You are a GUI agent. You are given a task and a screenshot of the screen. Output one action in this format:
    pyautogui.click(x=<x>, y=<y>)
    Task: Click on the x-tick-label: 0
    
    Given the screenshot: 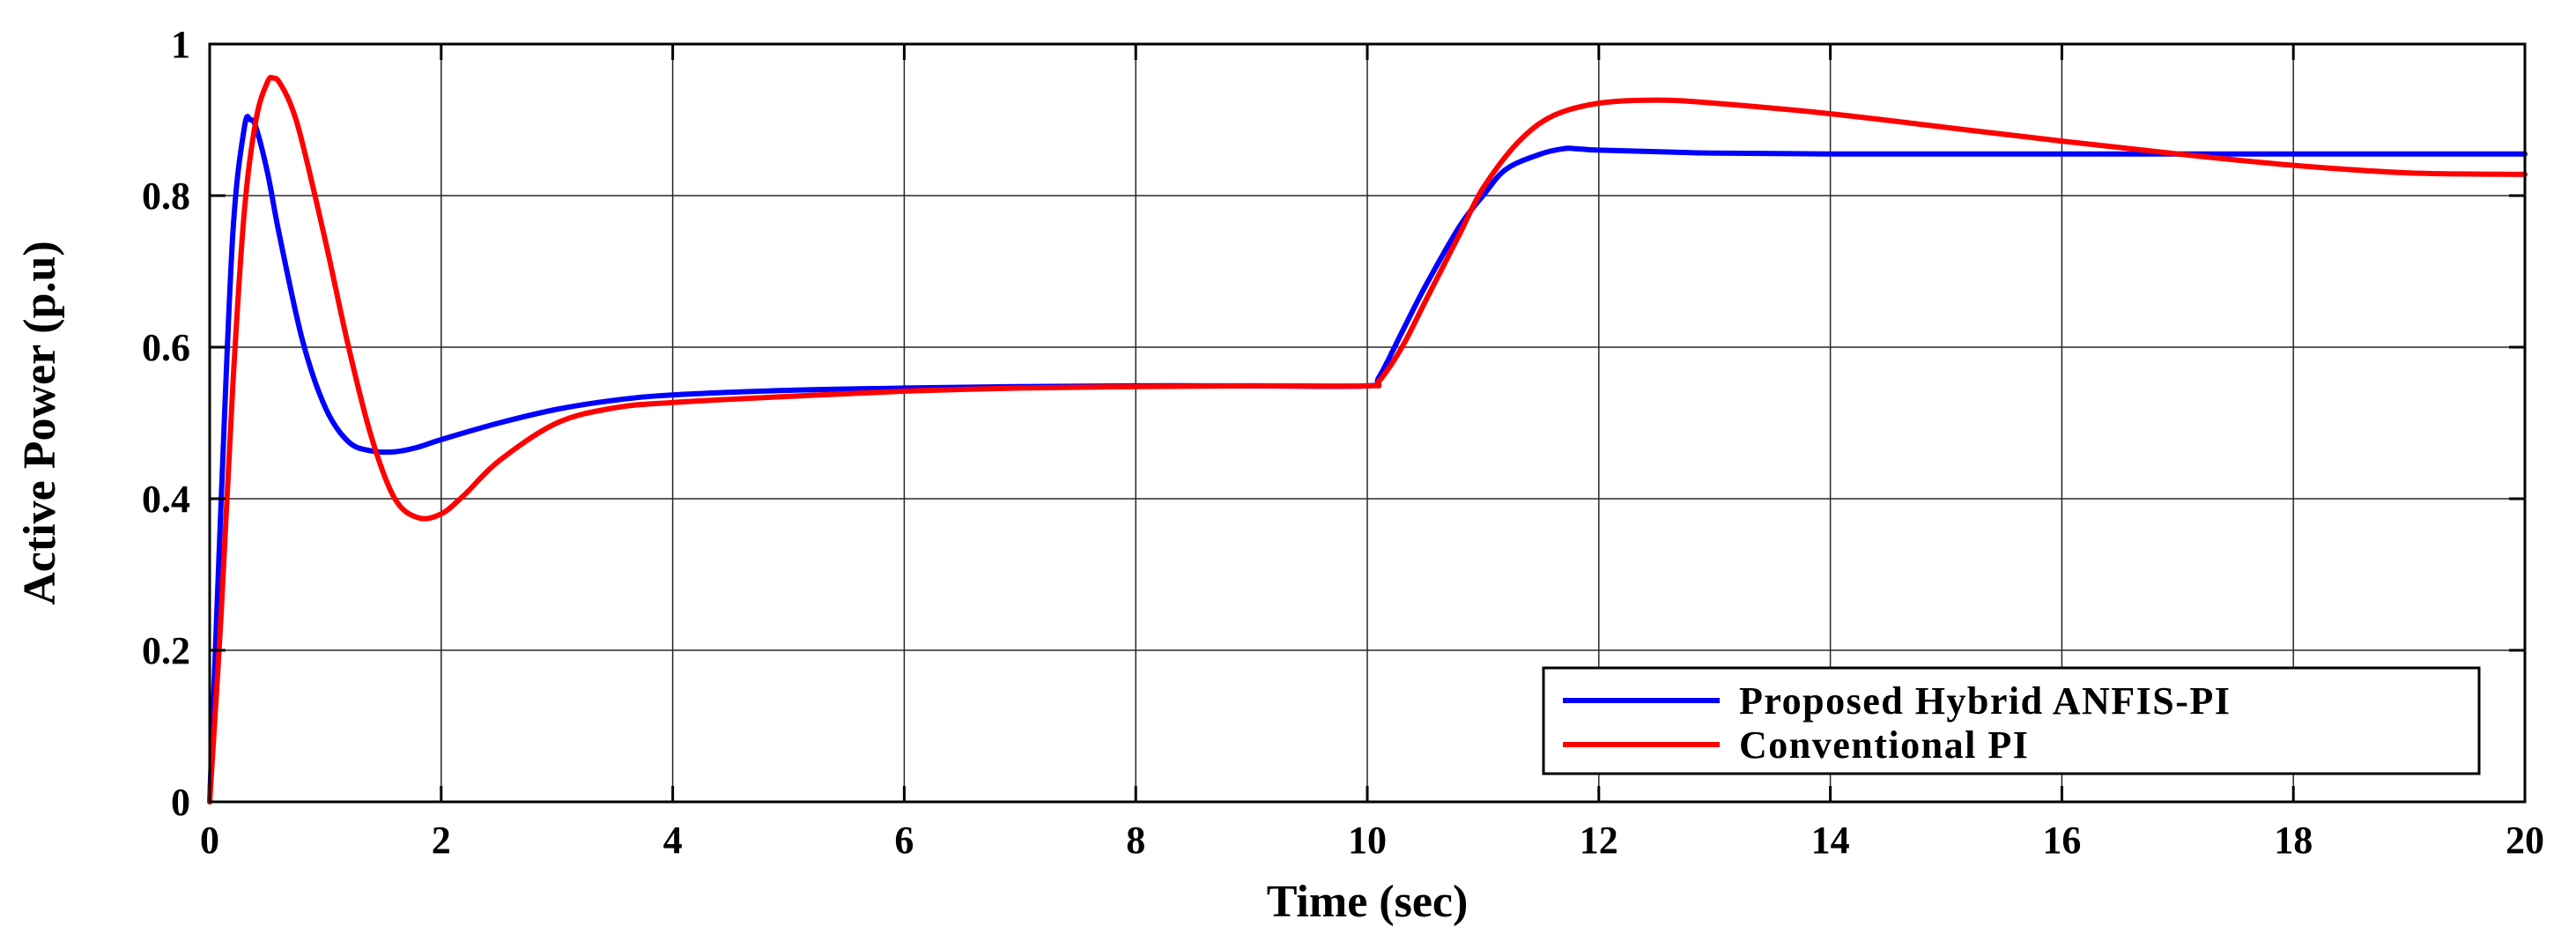 What is the action you would take?
    pyautogui.click(x=210, y=840)
    